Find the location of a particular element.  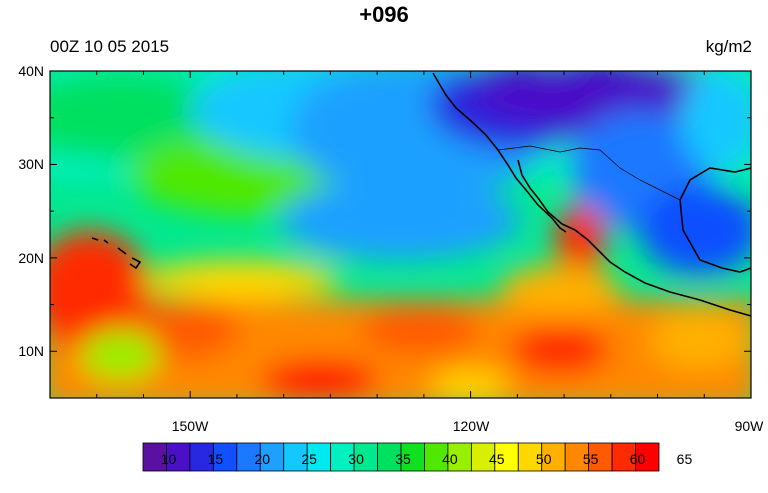

colorbar-label: 20 is located at coordinates (262, 459).